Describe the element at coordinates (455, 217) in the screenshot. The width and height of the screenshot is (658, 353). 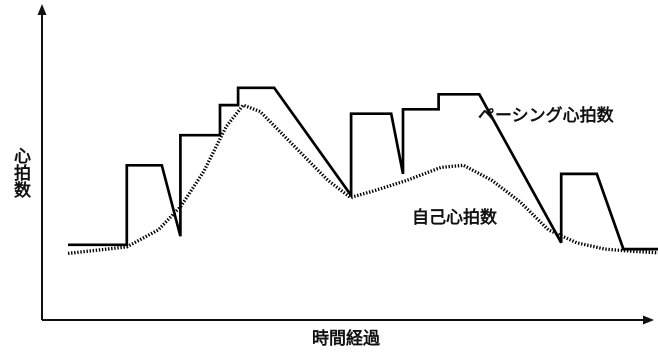
I see `intrinsic-rate-label: 自己心拍数` at that location.